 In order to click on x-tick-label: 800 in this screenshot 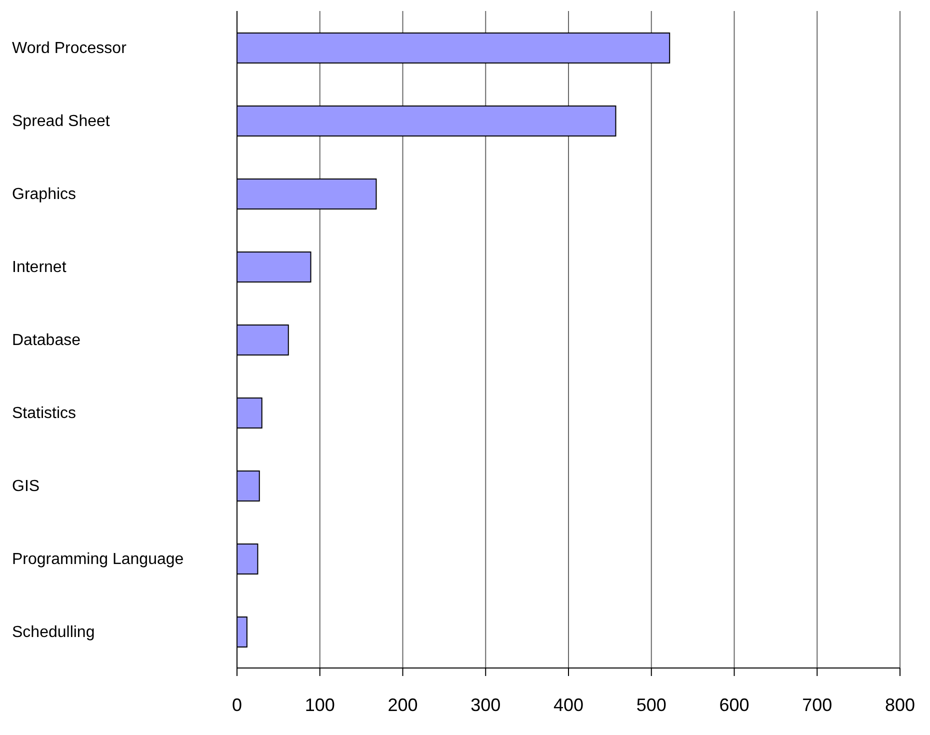, I will do `click(900, 704)`.